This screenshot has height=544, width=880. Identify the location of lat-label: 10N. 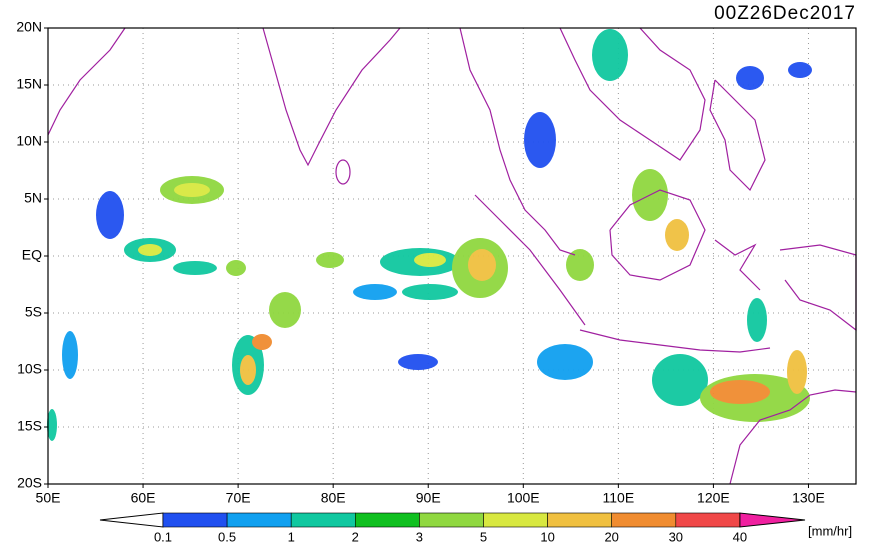
(29, 141).